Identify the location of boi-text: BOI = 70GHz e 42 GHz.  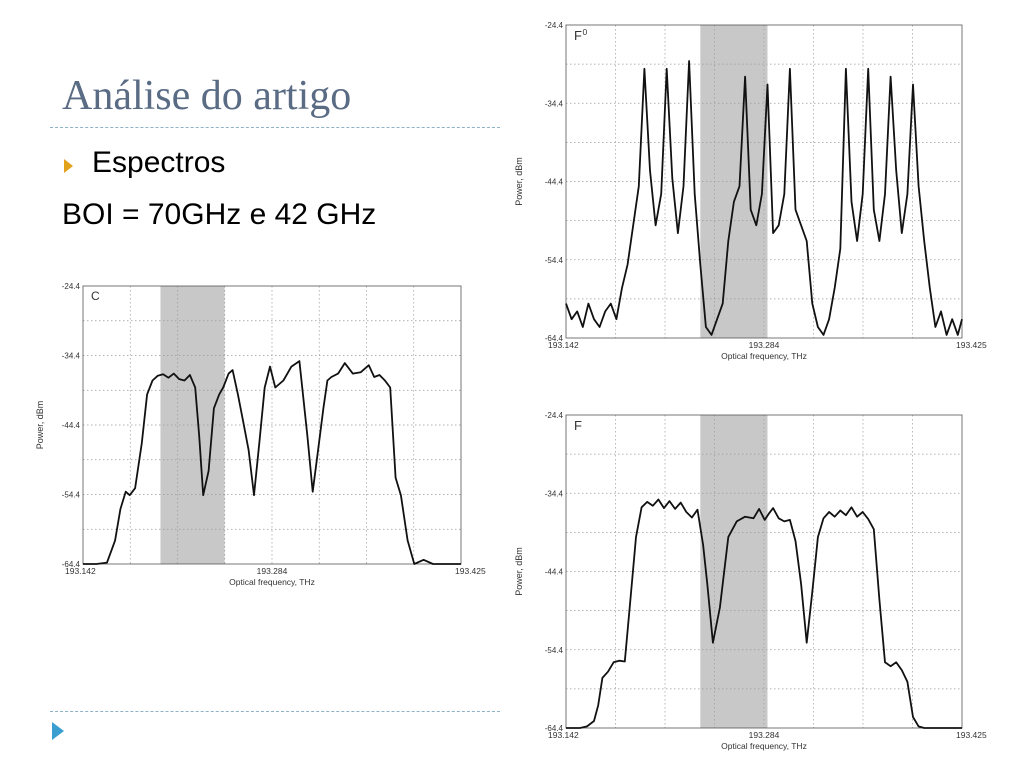
(219, 214).